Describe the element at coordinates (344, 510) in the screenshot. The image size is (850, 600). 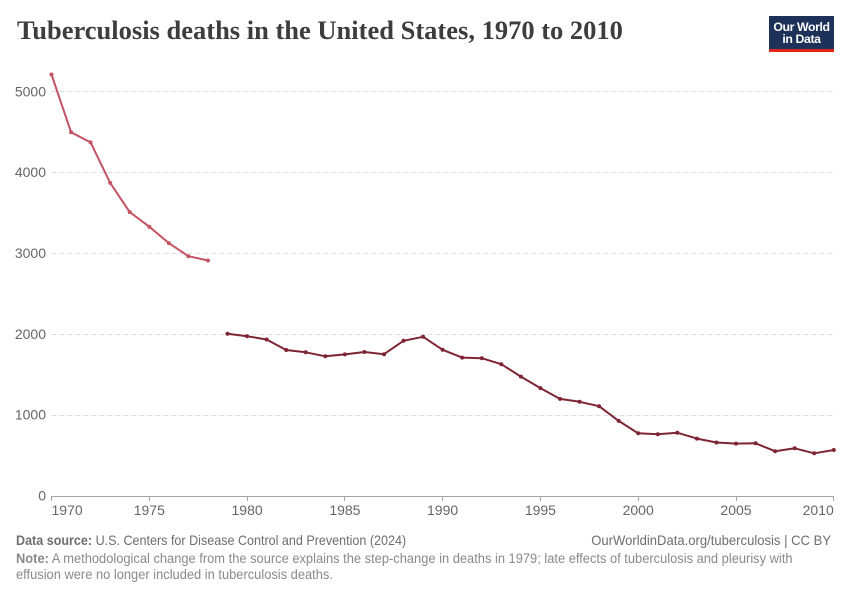
I see `svg-text: 1985` at that location.